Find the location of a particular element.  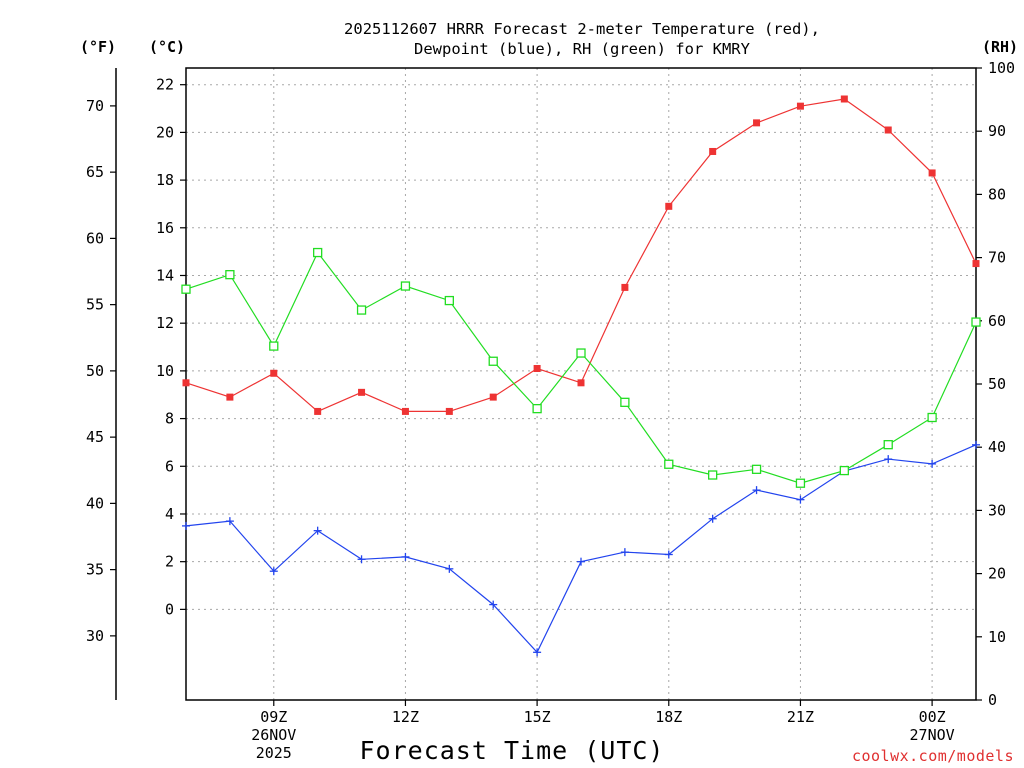

celsius-tick-label: 10 is located at coordinates (165, 371).